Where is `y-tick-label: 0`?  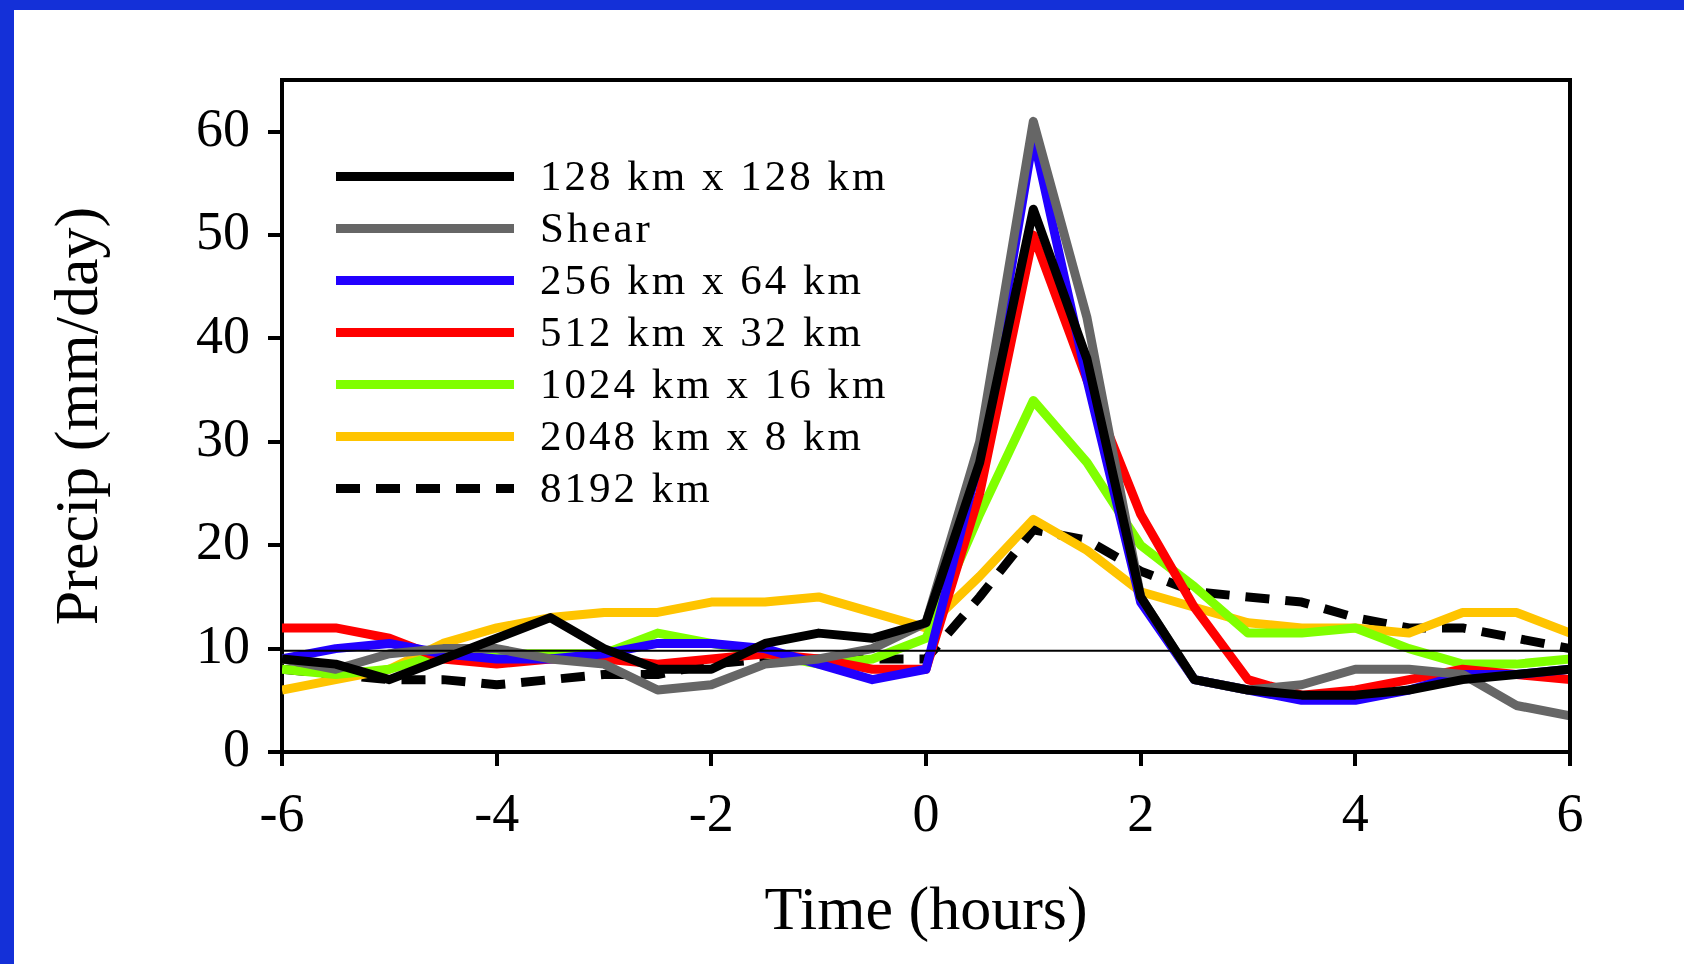
y-tick-label: 0 is located at coordinates (236, 748).